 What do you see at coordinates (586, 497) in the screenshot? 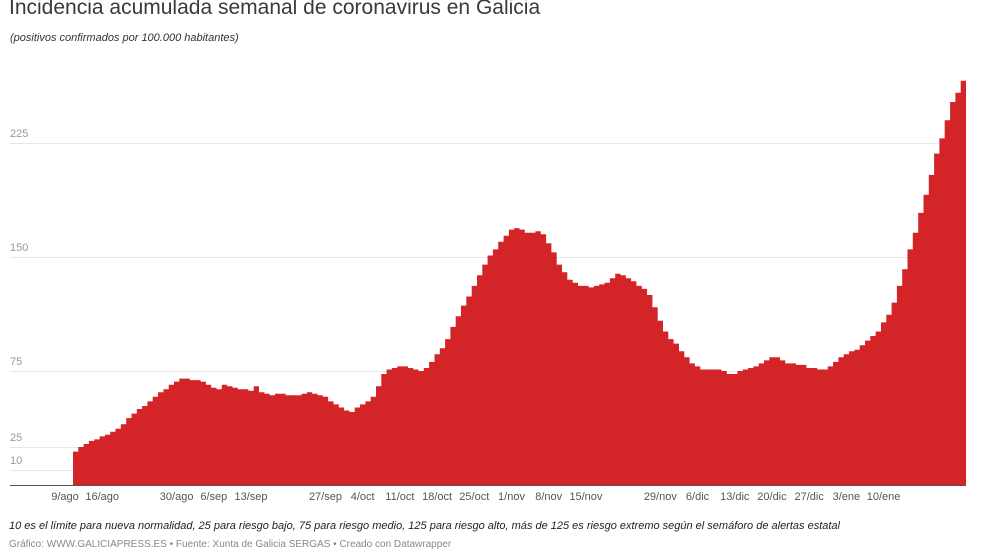
I see `x-tick-label: 15/nov` at bounding box center [586, 497].